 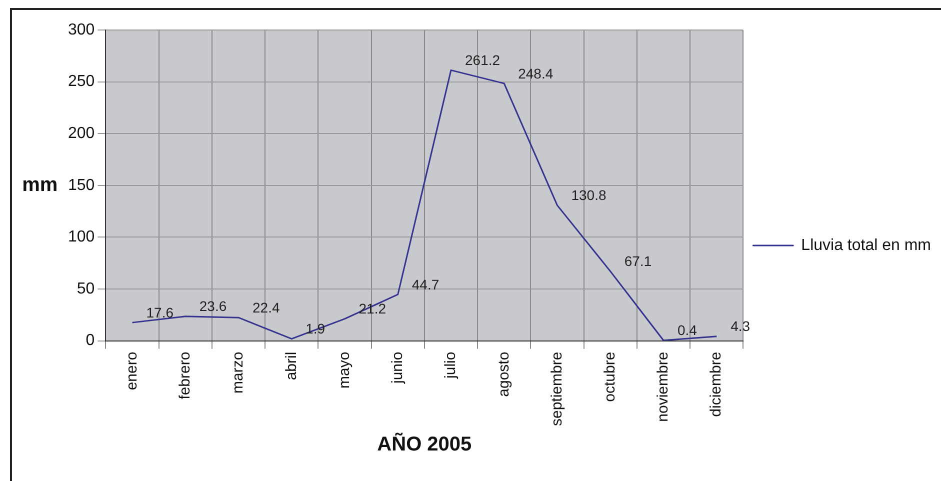 I want to click on x-tick-label: noviembre, so click(x=663, y=387).